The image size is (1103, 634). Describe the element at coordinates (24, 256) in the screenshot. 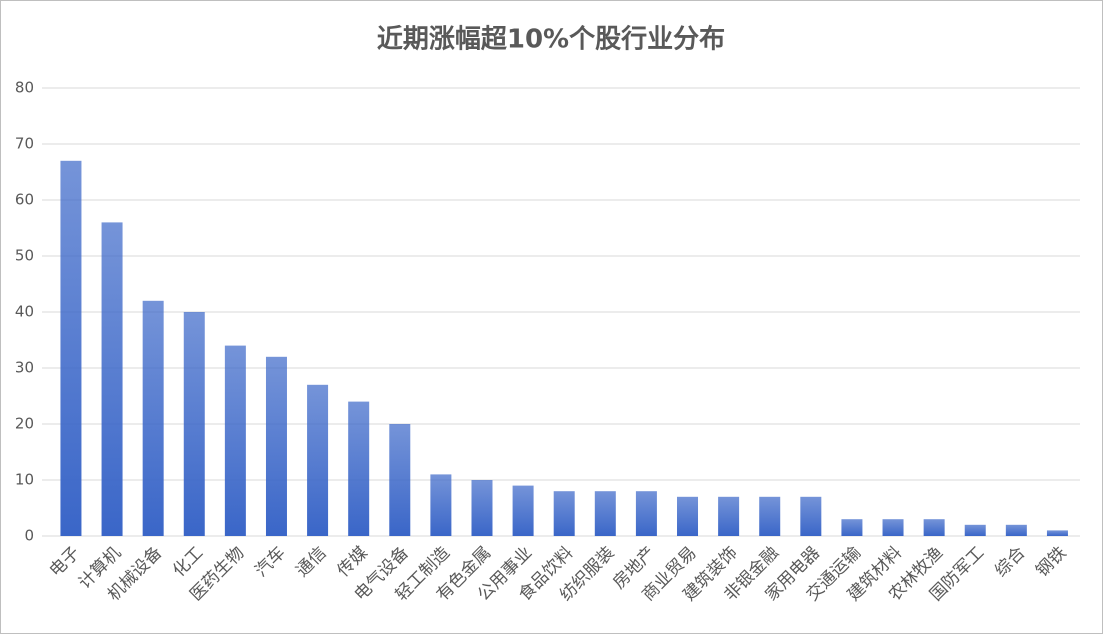

I see `y-tick-label: 50` at that location.